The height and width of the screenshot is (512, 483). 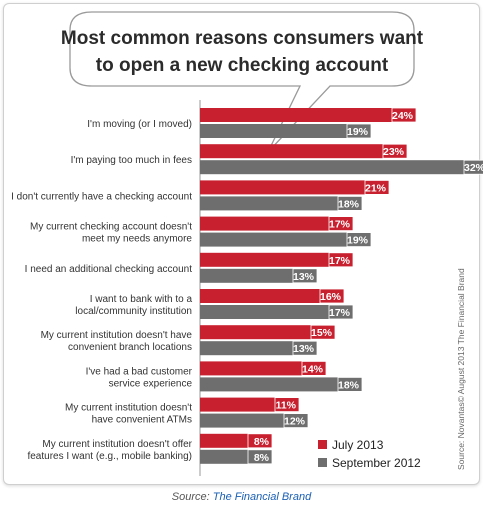 What do you see at coordinates (142, 420) in the screenshot?
I see `category-label: have convenient ATMs` at bounding box center [142, 420].